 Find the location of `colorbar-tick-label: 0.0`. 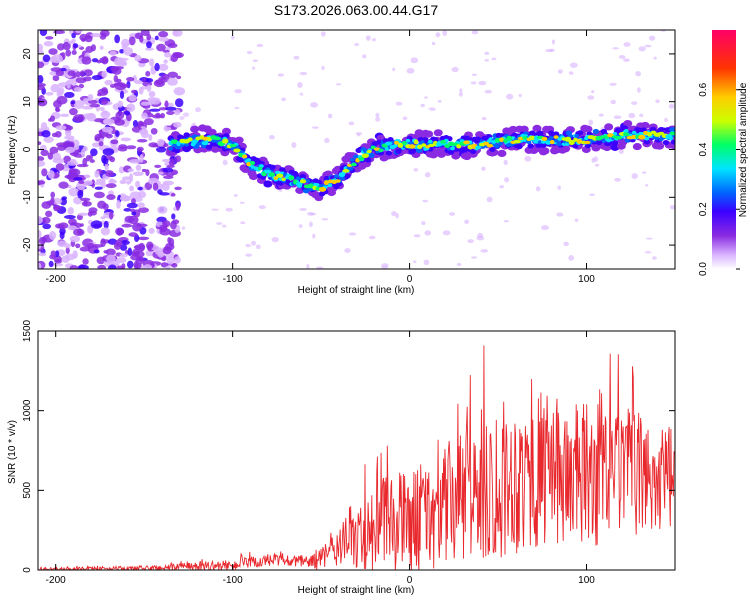

colorbar-tick-label: 0.0 is located at coordinates (703, 269).